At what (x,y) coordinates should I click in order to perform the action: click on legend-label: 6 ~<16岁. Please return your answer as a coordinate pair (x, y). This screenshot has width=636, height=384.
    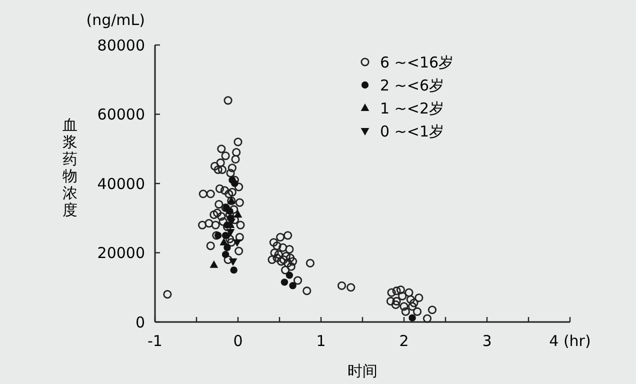
    Looking at the image, I should click on (417, 62).